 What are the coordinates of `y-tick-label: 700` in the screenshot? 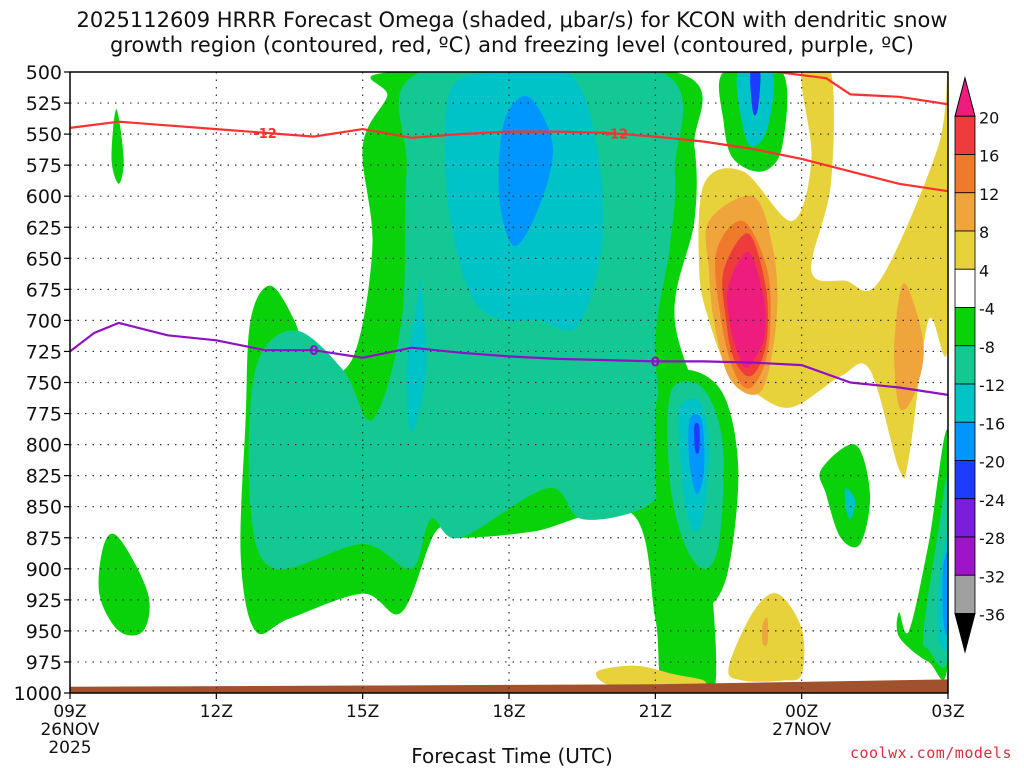 It's located at (44, 321).